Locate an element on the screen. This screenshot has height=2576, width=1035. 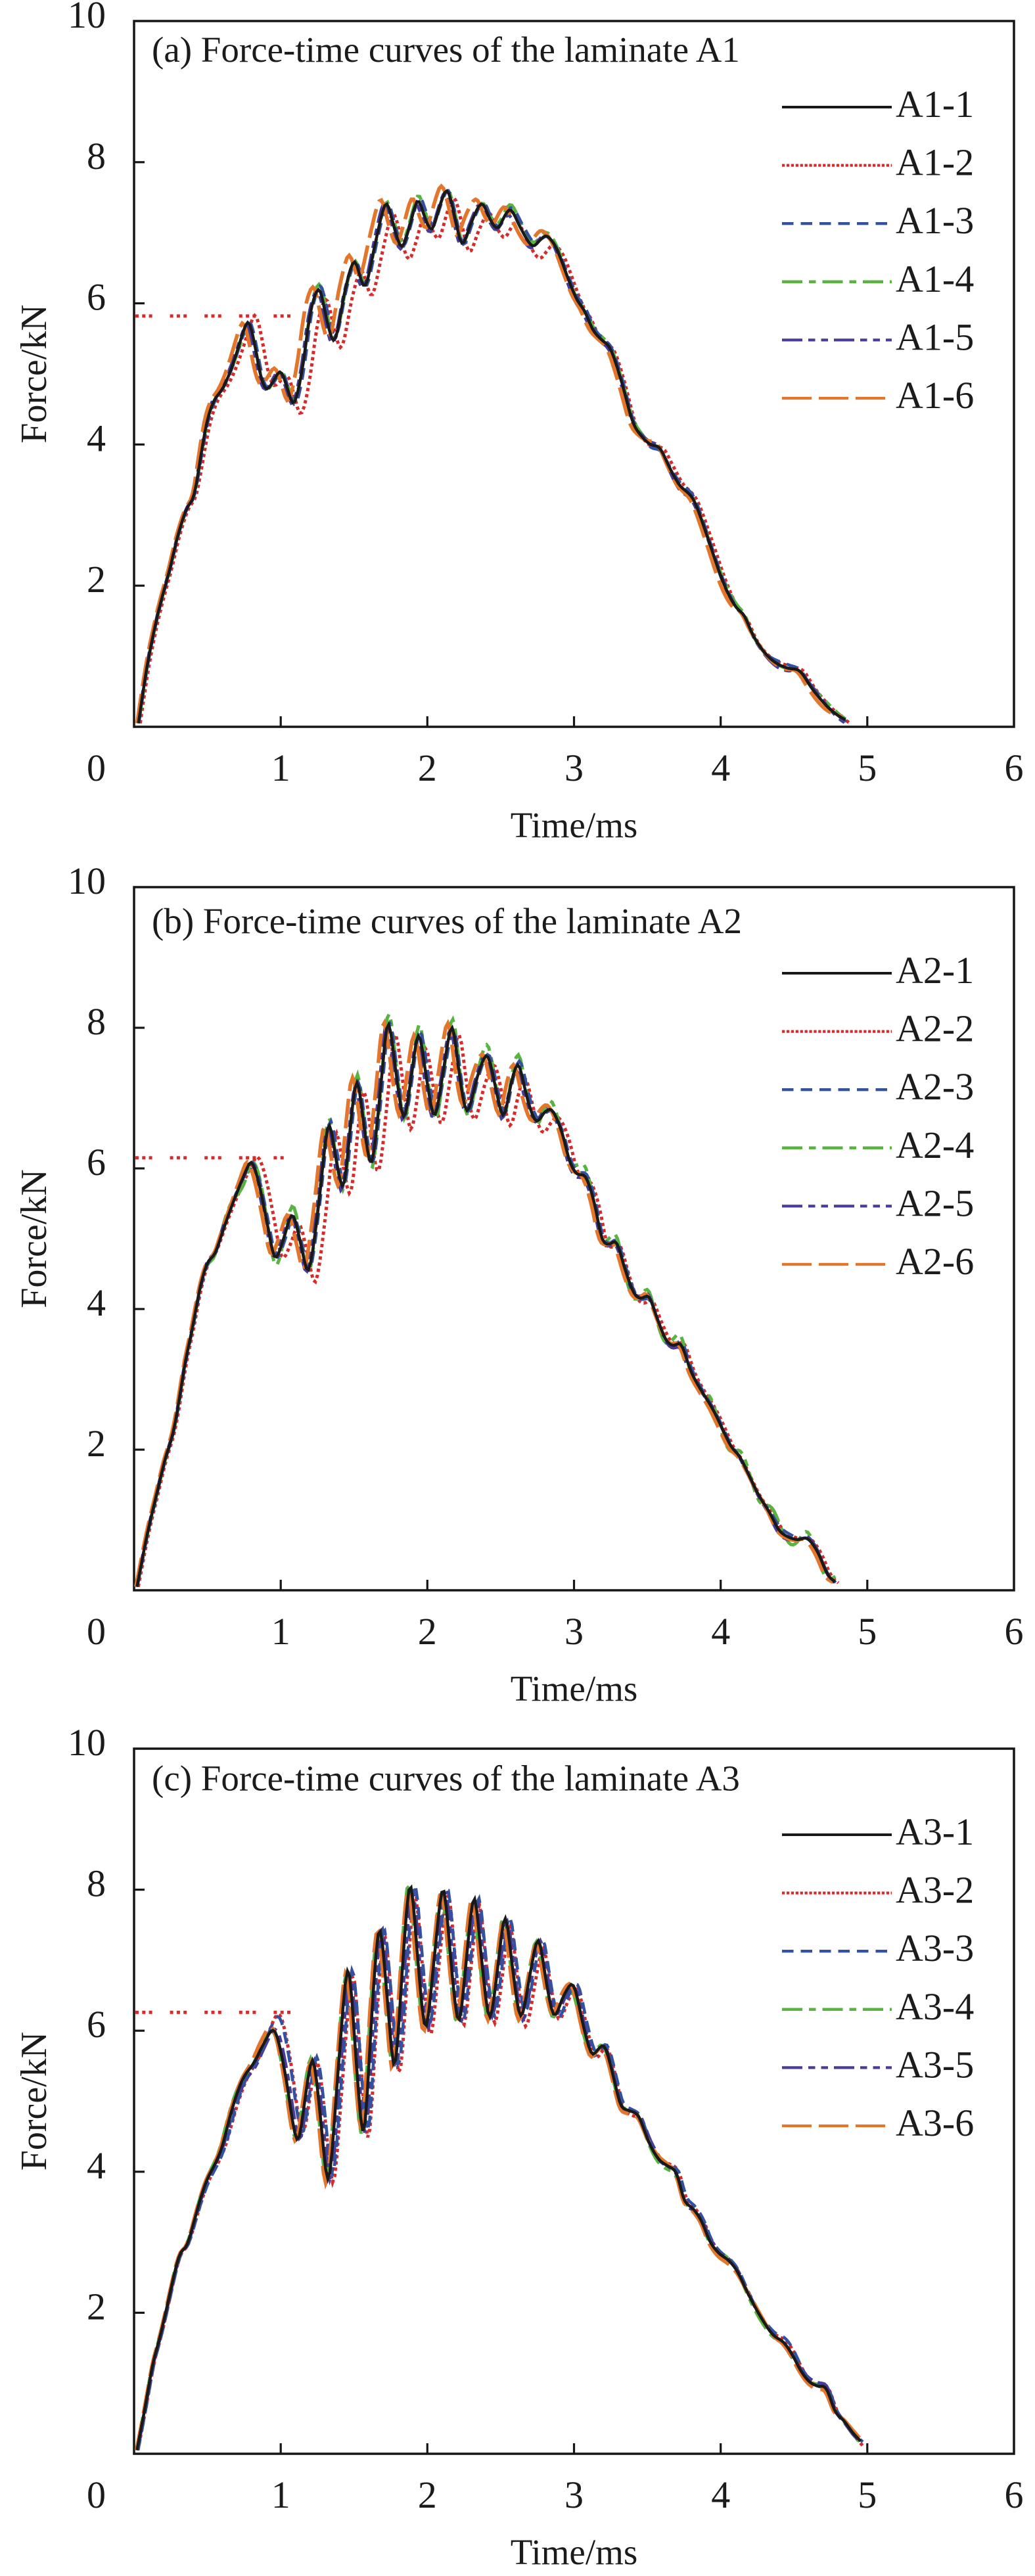
svg-text: A1-3 is located at coordinates (935, 220).